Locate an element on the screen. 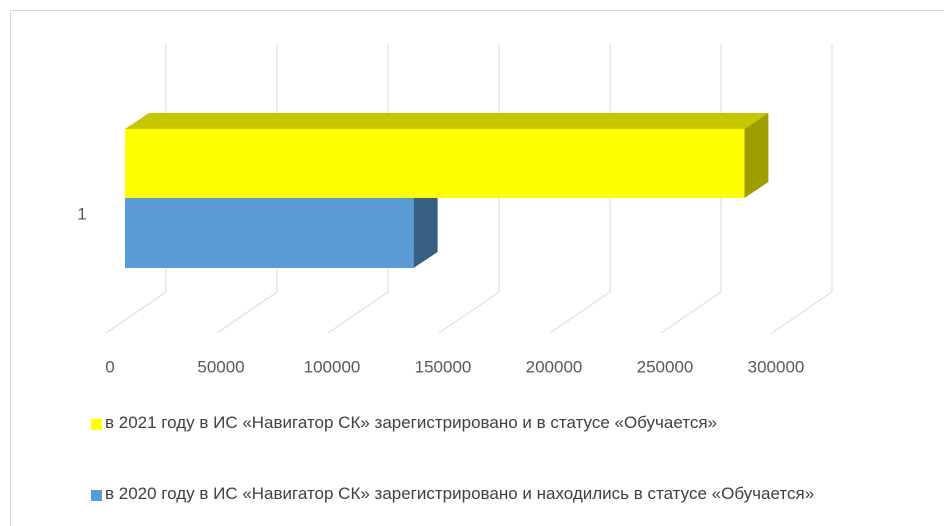 The image size is (944, 526). x-tick-label: 150000 is located at coordinates (443, 366).